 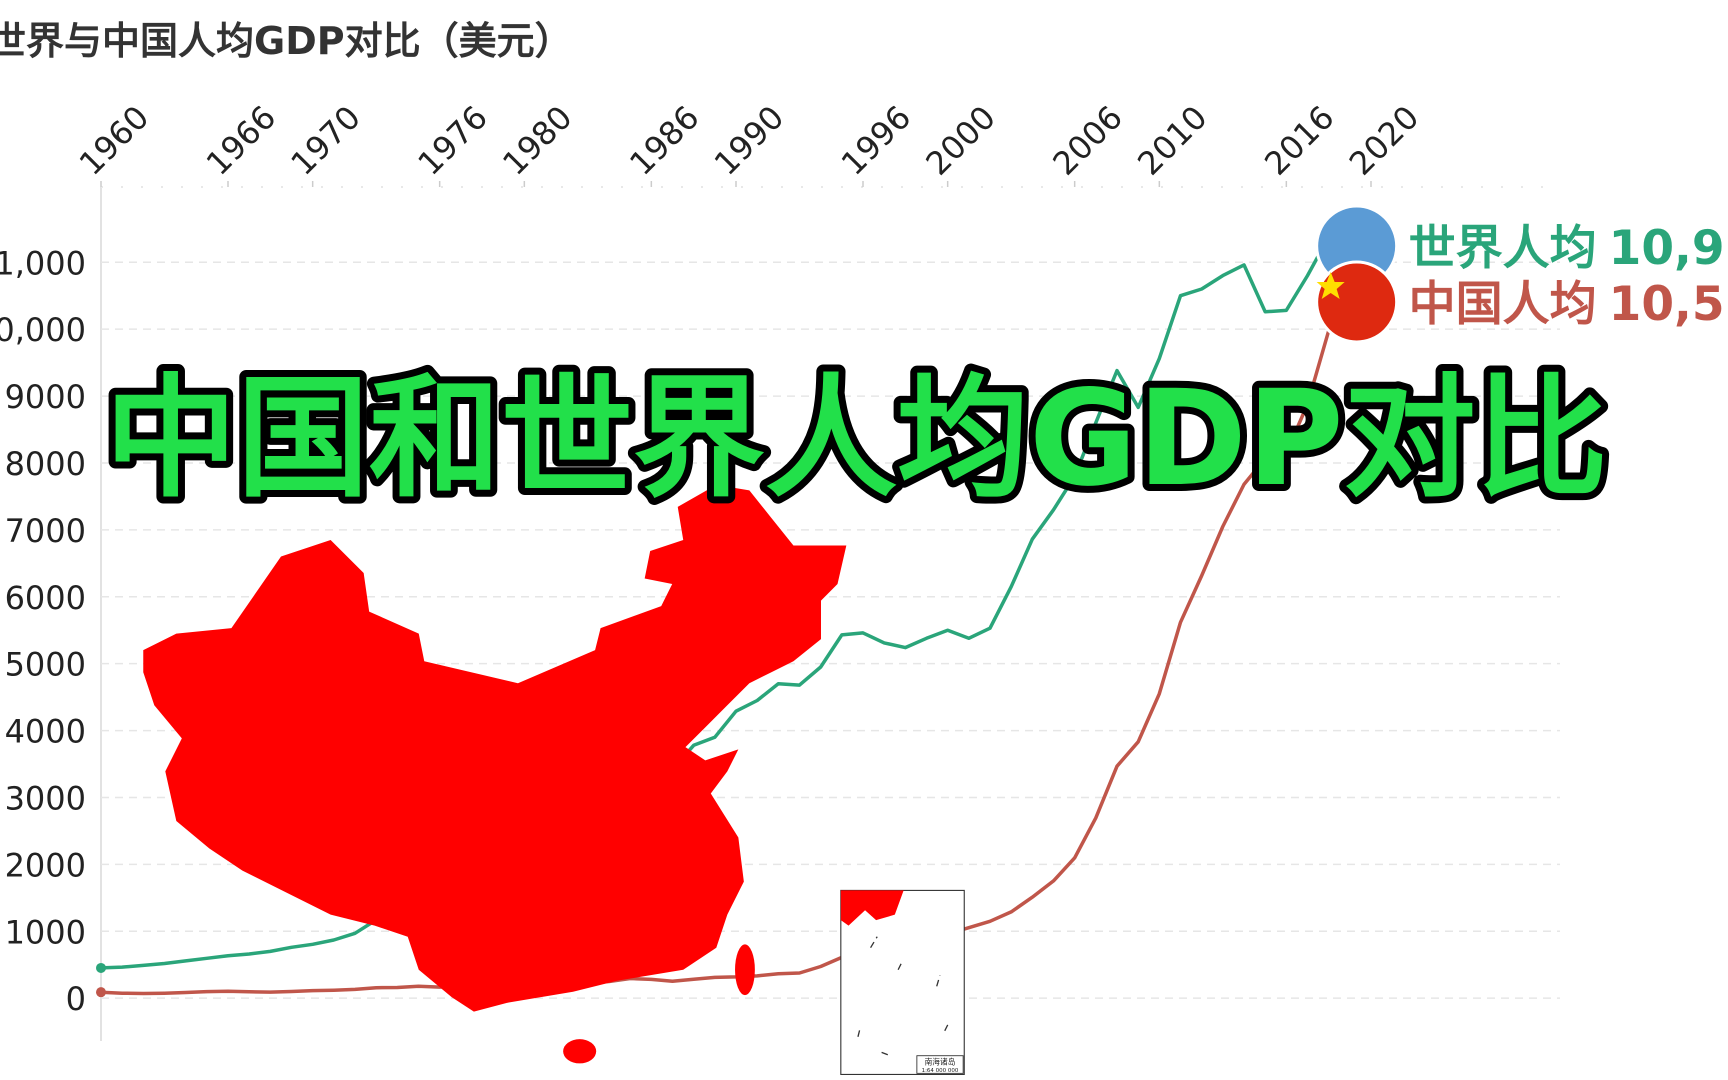 I want to click on map-inset-coast, so click(x=872, y=908).